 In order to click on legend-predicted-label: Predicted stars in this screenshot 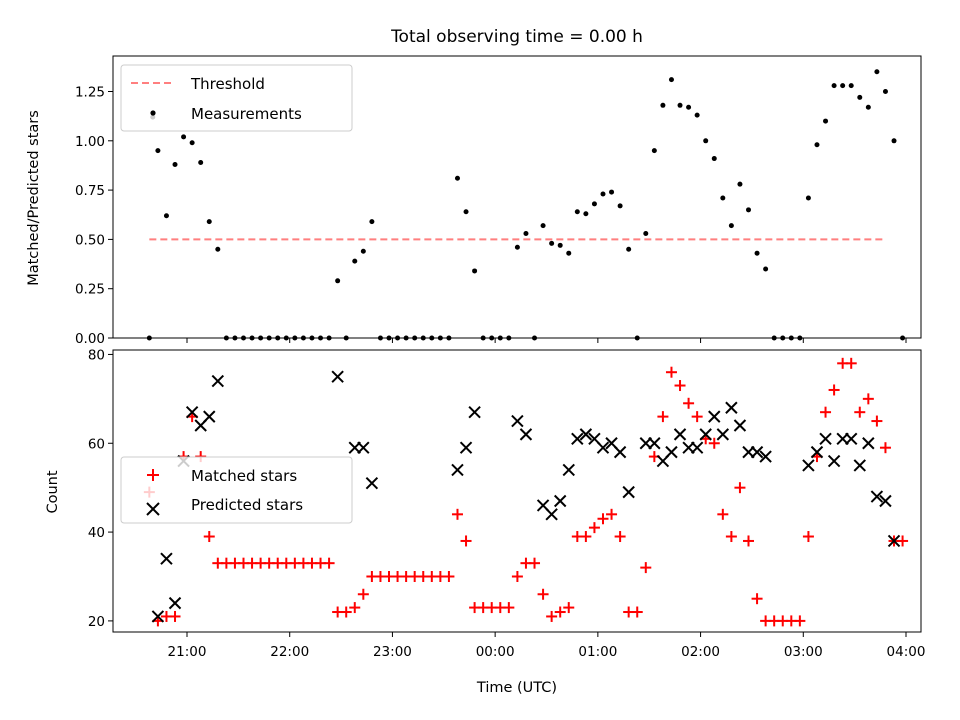, I will do `click(247, 505)`.